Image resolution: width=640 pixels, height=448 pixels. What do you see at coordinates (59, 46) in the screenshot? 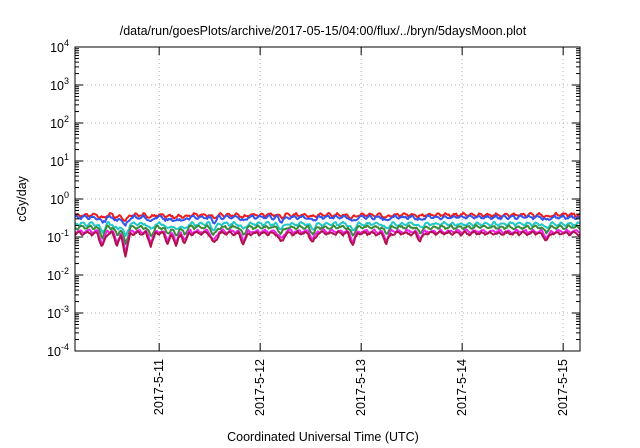
I see `y-tick-label: 10⁴` at bounding box center [59, 46].